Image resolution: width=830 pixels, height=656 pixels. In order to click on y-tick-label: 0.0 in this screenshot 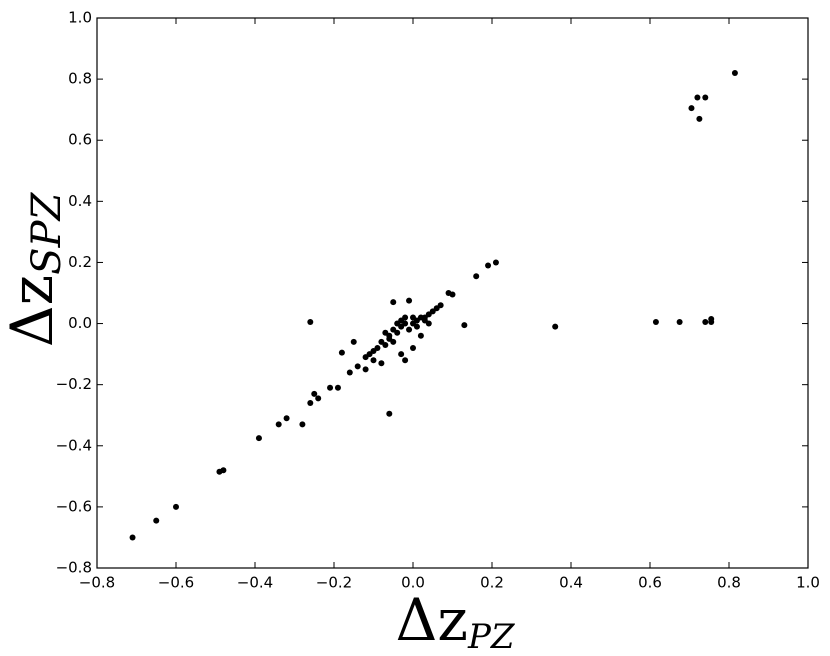, I will do `click(80, 323)`.